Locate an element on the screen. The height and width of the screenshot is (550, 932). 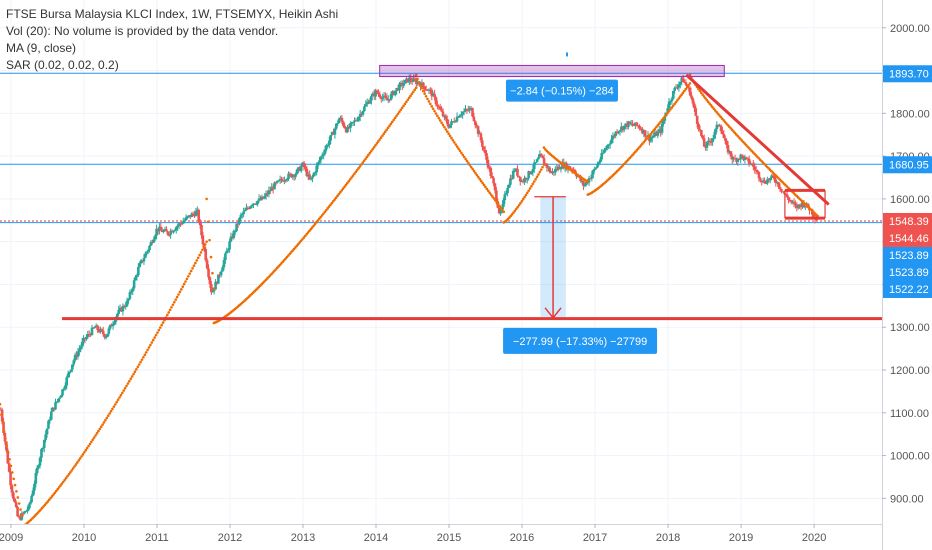
x-tick-label: 2016 is located at coordinates (522, 538).